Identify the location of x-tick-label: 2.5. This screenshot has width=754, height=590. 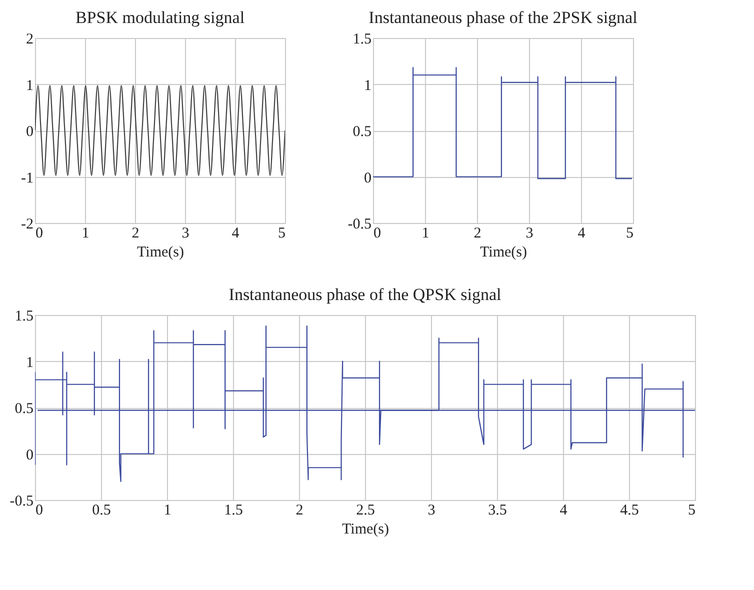
(365, 510).